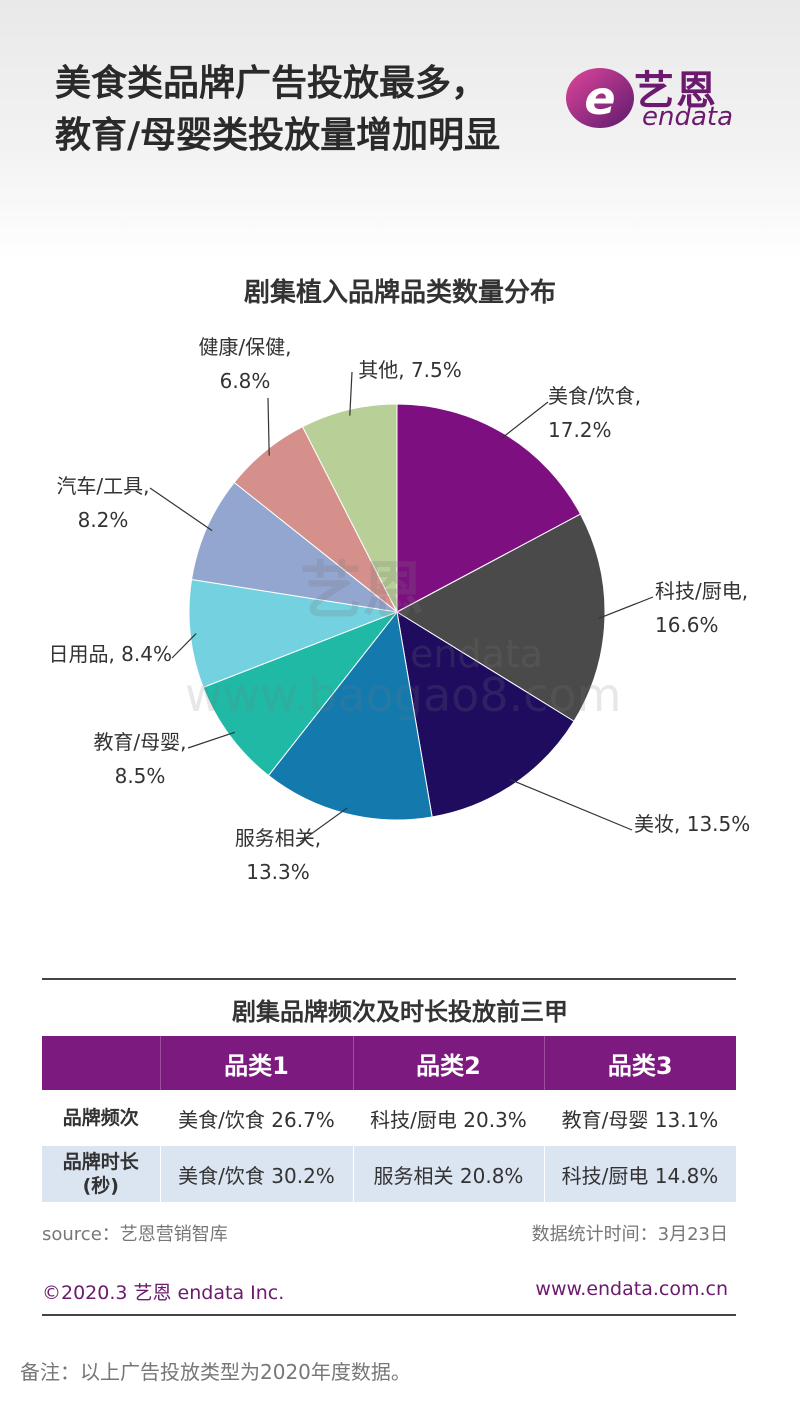 This screenshot has width=800, height=1423. What do you see at coordinates (692, 824) in the screenshot?
I see `pie-label: 美妆, 13.5%` at bounding box center [692, 824].